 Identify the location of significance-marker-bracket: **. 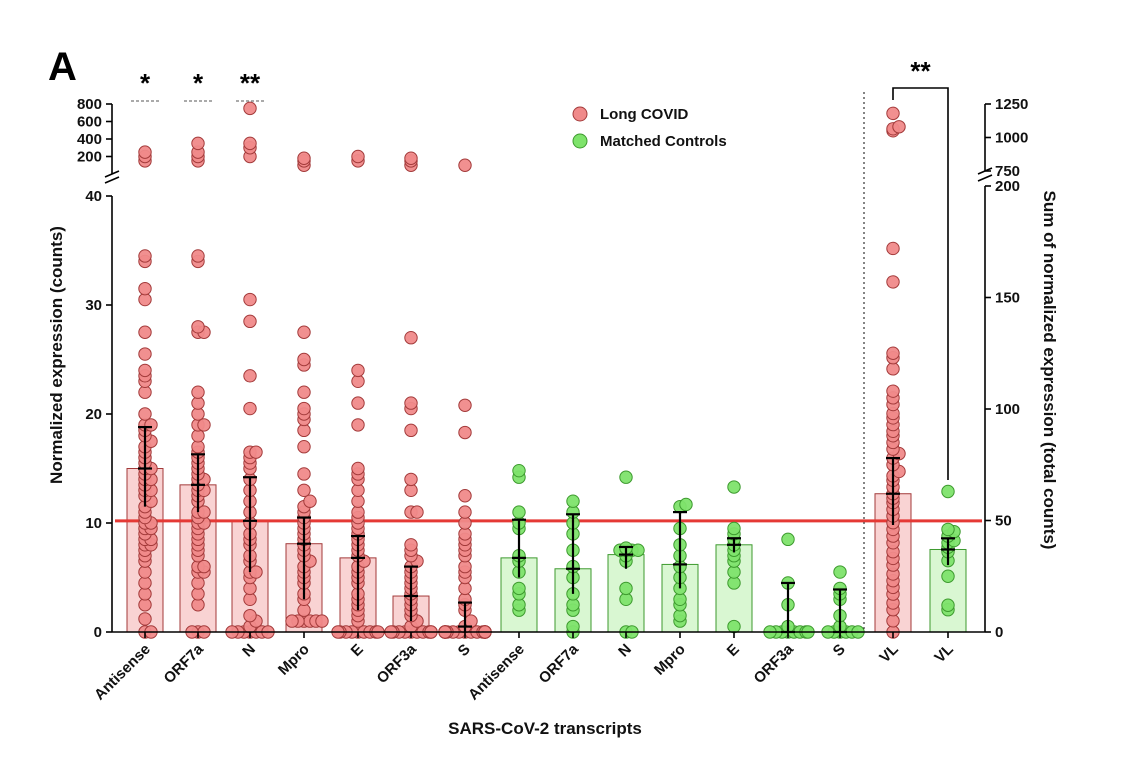
(920, 71).